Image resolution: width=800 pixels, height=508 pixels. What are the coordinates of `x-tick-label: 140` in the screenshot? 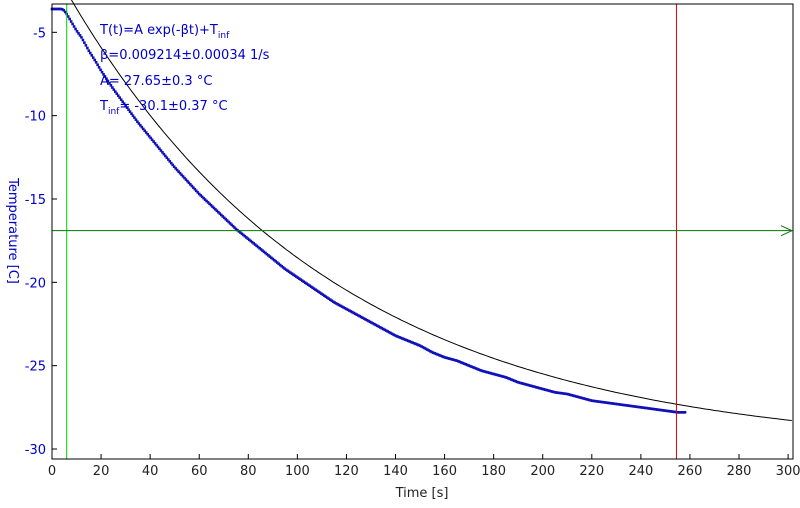 It's located at (395, 471).